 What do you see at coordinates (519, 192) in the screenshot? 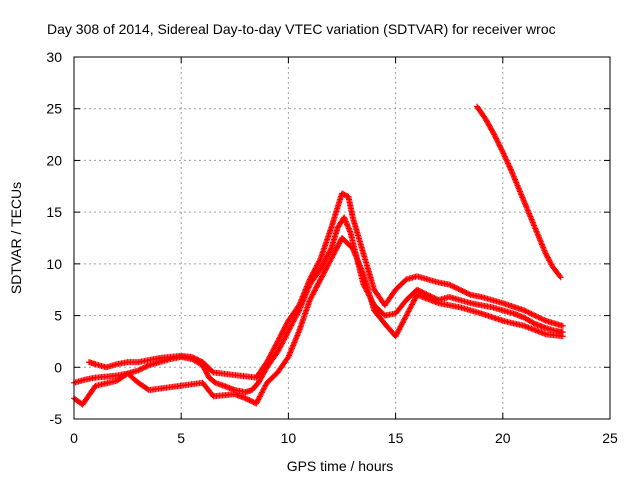
I see `series-late-descending-trace` at bounding box center [519, 192].